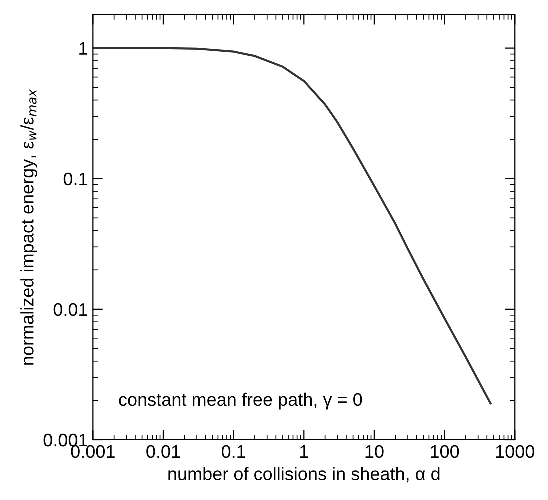 Image resolution: width=548 pixels, height=500 pixels. I want to click on annotation: constant mean free path, γ = 0, so click(240, 401).